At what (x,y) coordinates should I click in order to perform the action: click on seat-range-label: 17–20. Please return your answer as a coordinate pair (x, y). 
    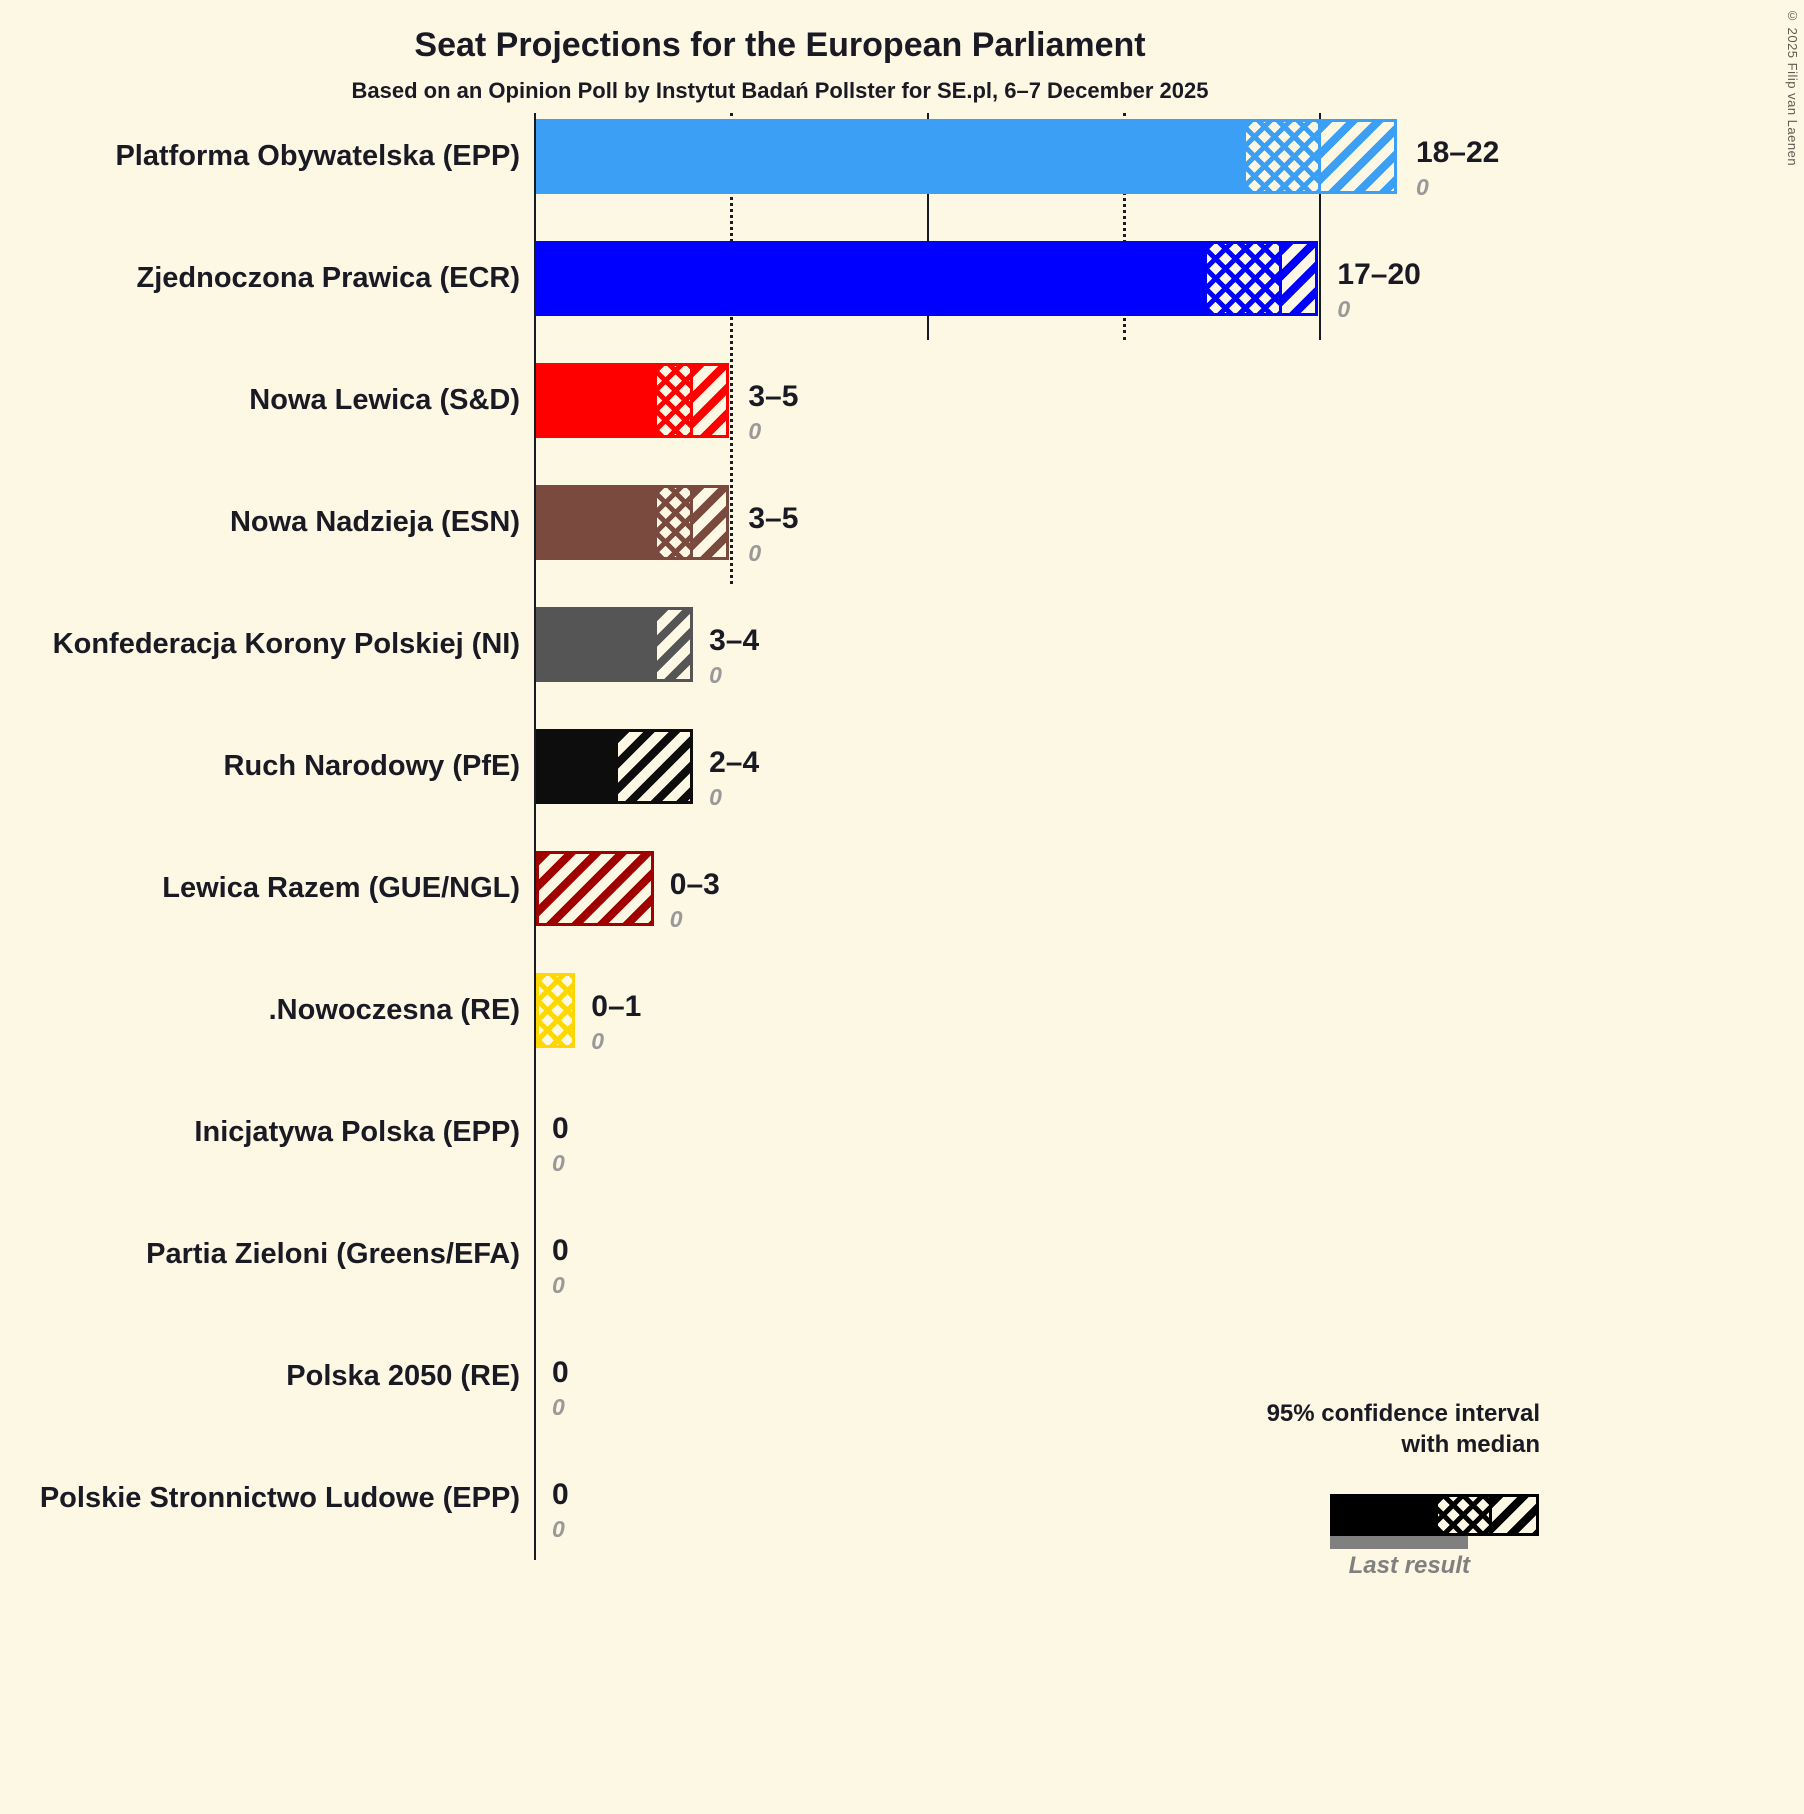
    Looking at the image, I should click on (1379, 274).